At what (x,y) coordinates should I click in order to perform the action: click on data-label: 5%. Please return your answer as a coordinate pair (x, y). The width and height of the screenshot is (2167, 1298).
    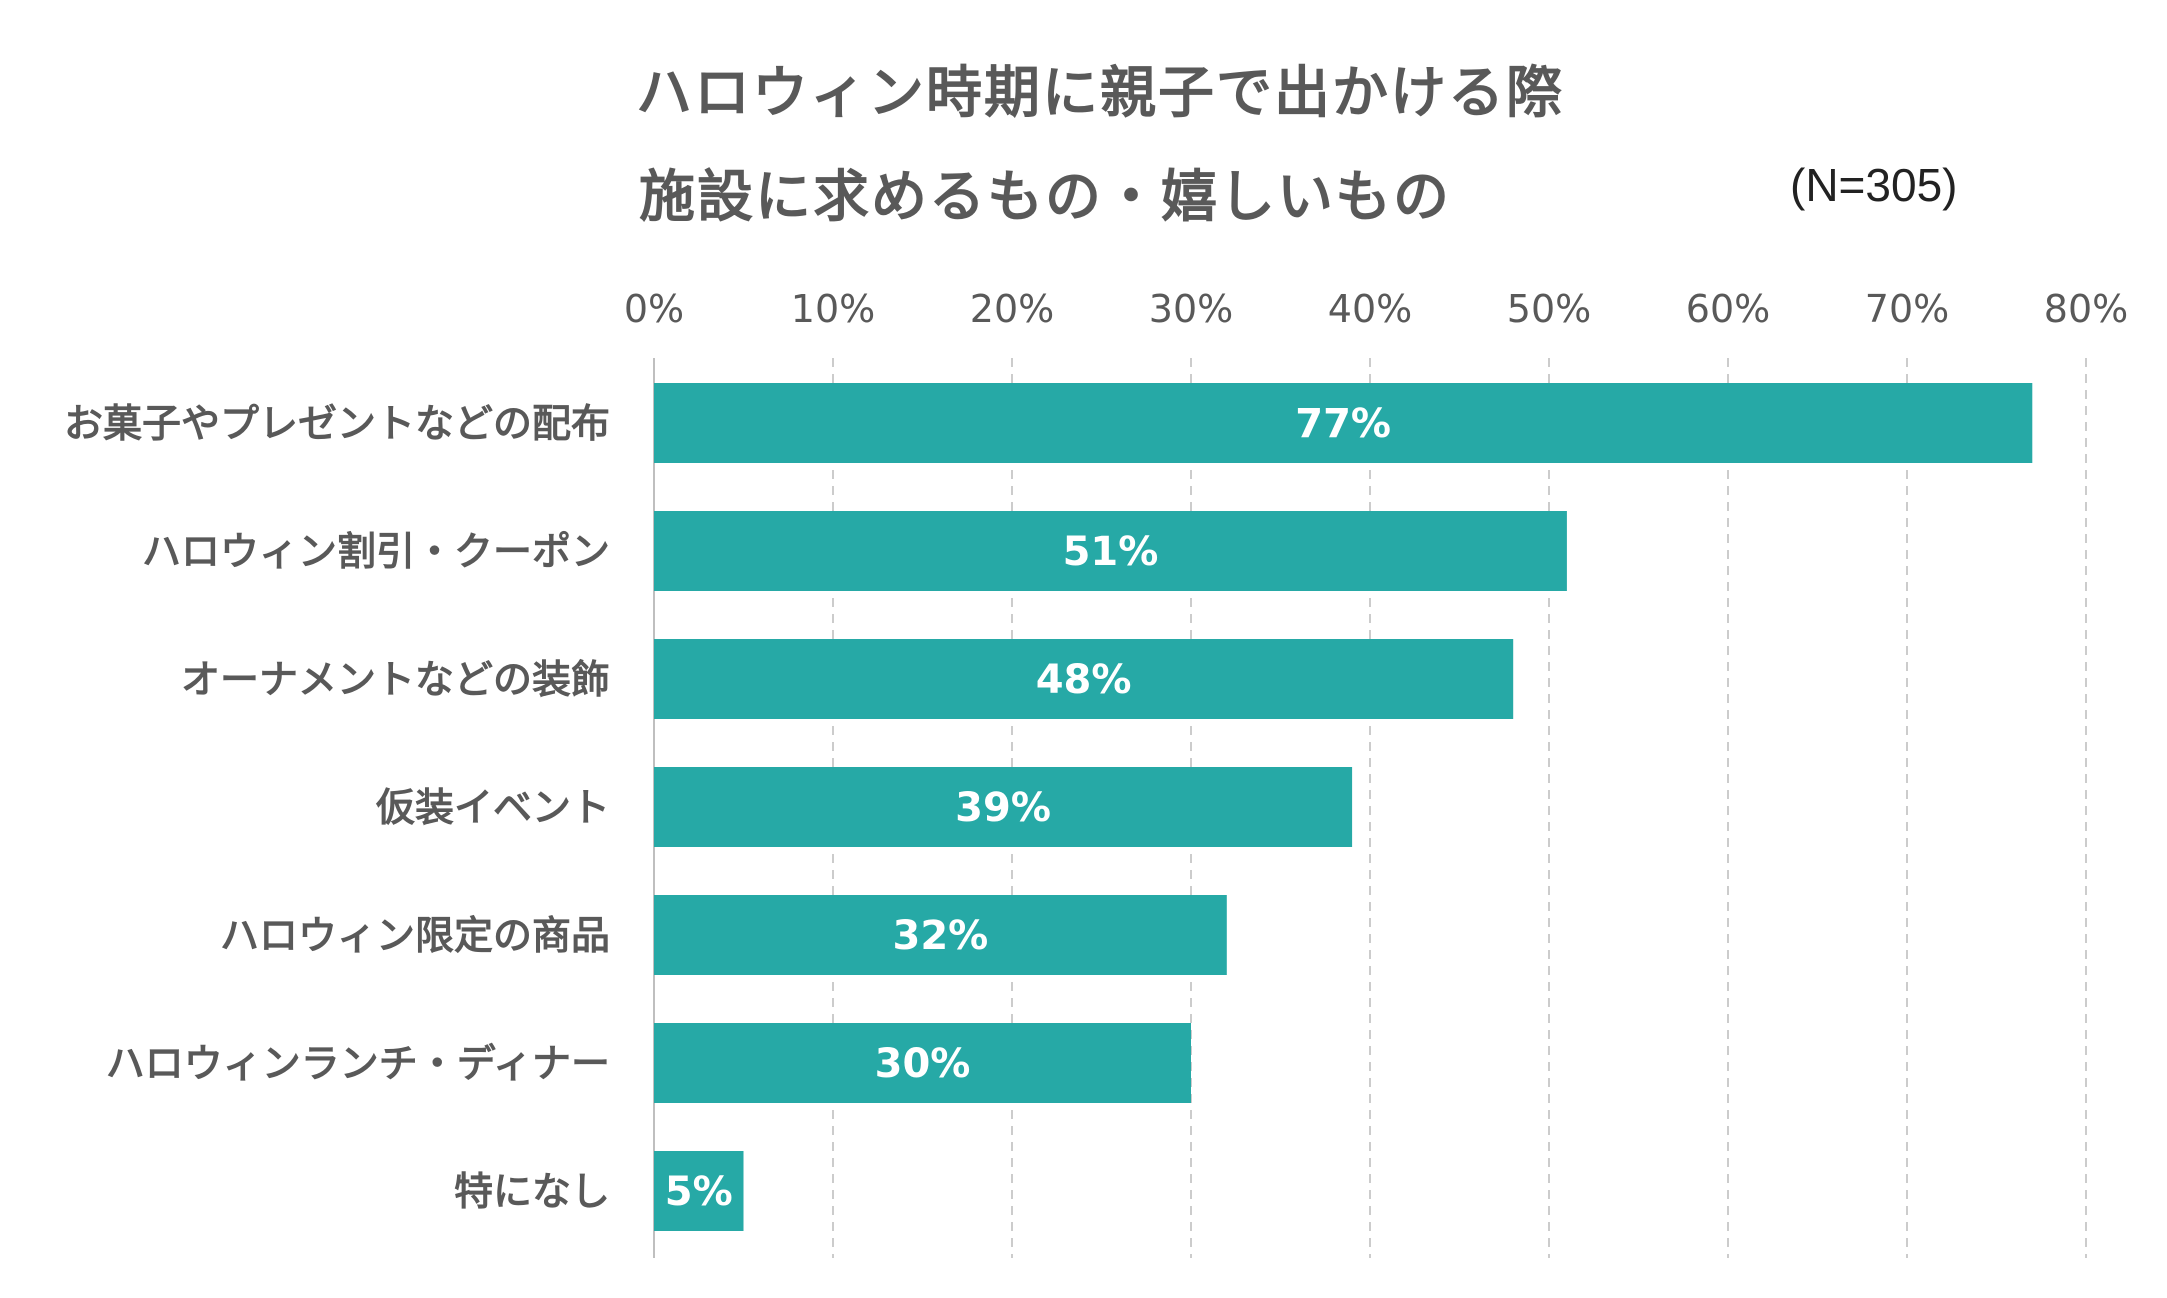
    Looking at the image, I should click on (699, 1192).